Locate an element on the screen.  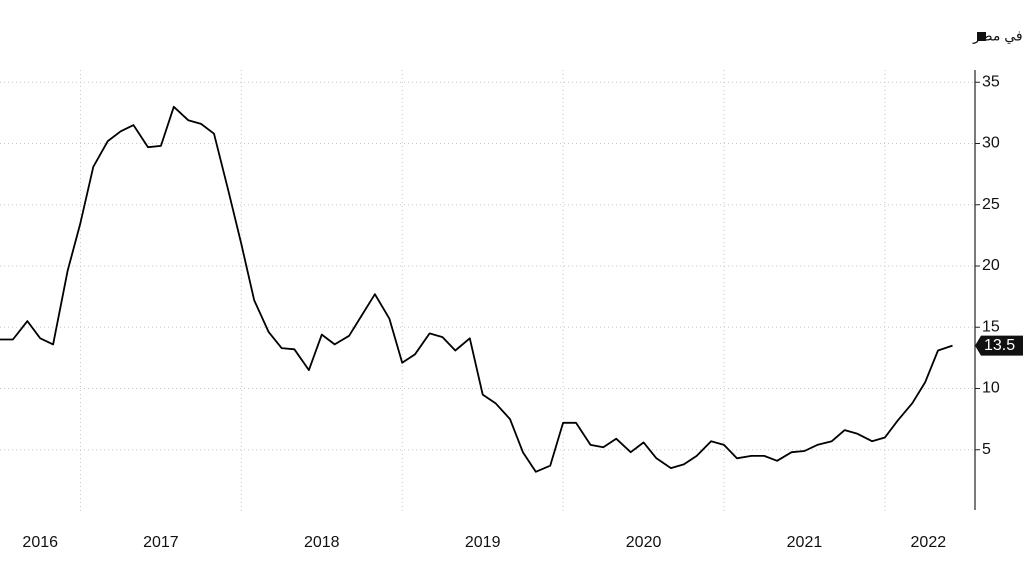
y-tick-label: 25 is located at coordinates (991, 204).